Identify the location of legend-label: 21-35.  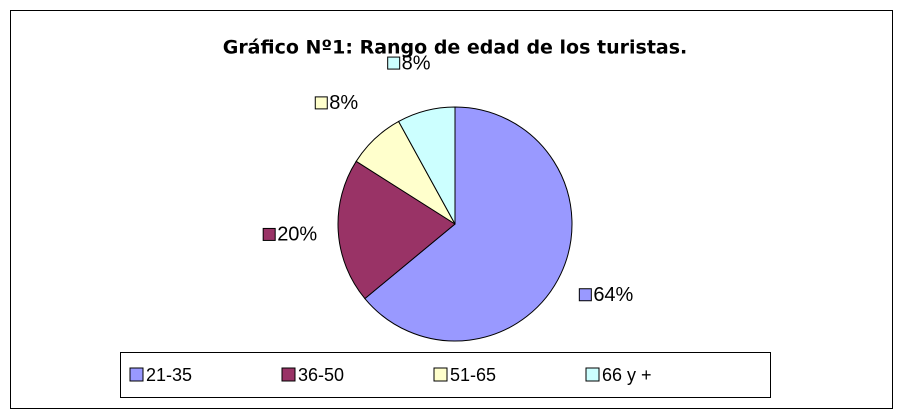
(169, 375).